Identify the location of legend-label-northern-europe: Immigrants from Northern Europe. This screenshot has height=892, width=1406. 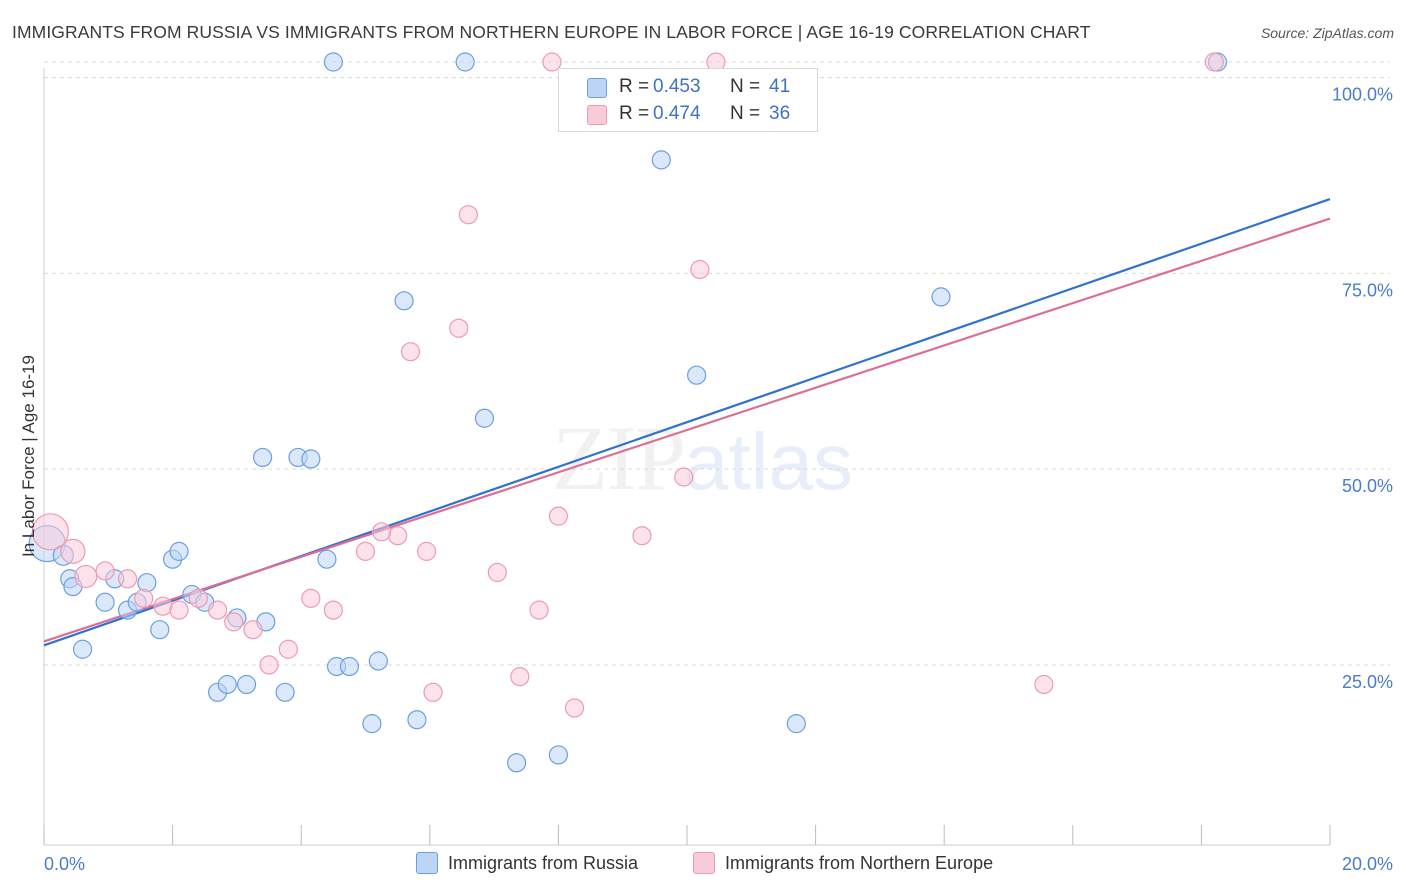
(859, 863).